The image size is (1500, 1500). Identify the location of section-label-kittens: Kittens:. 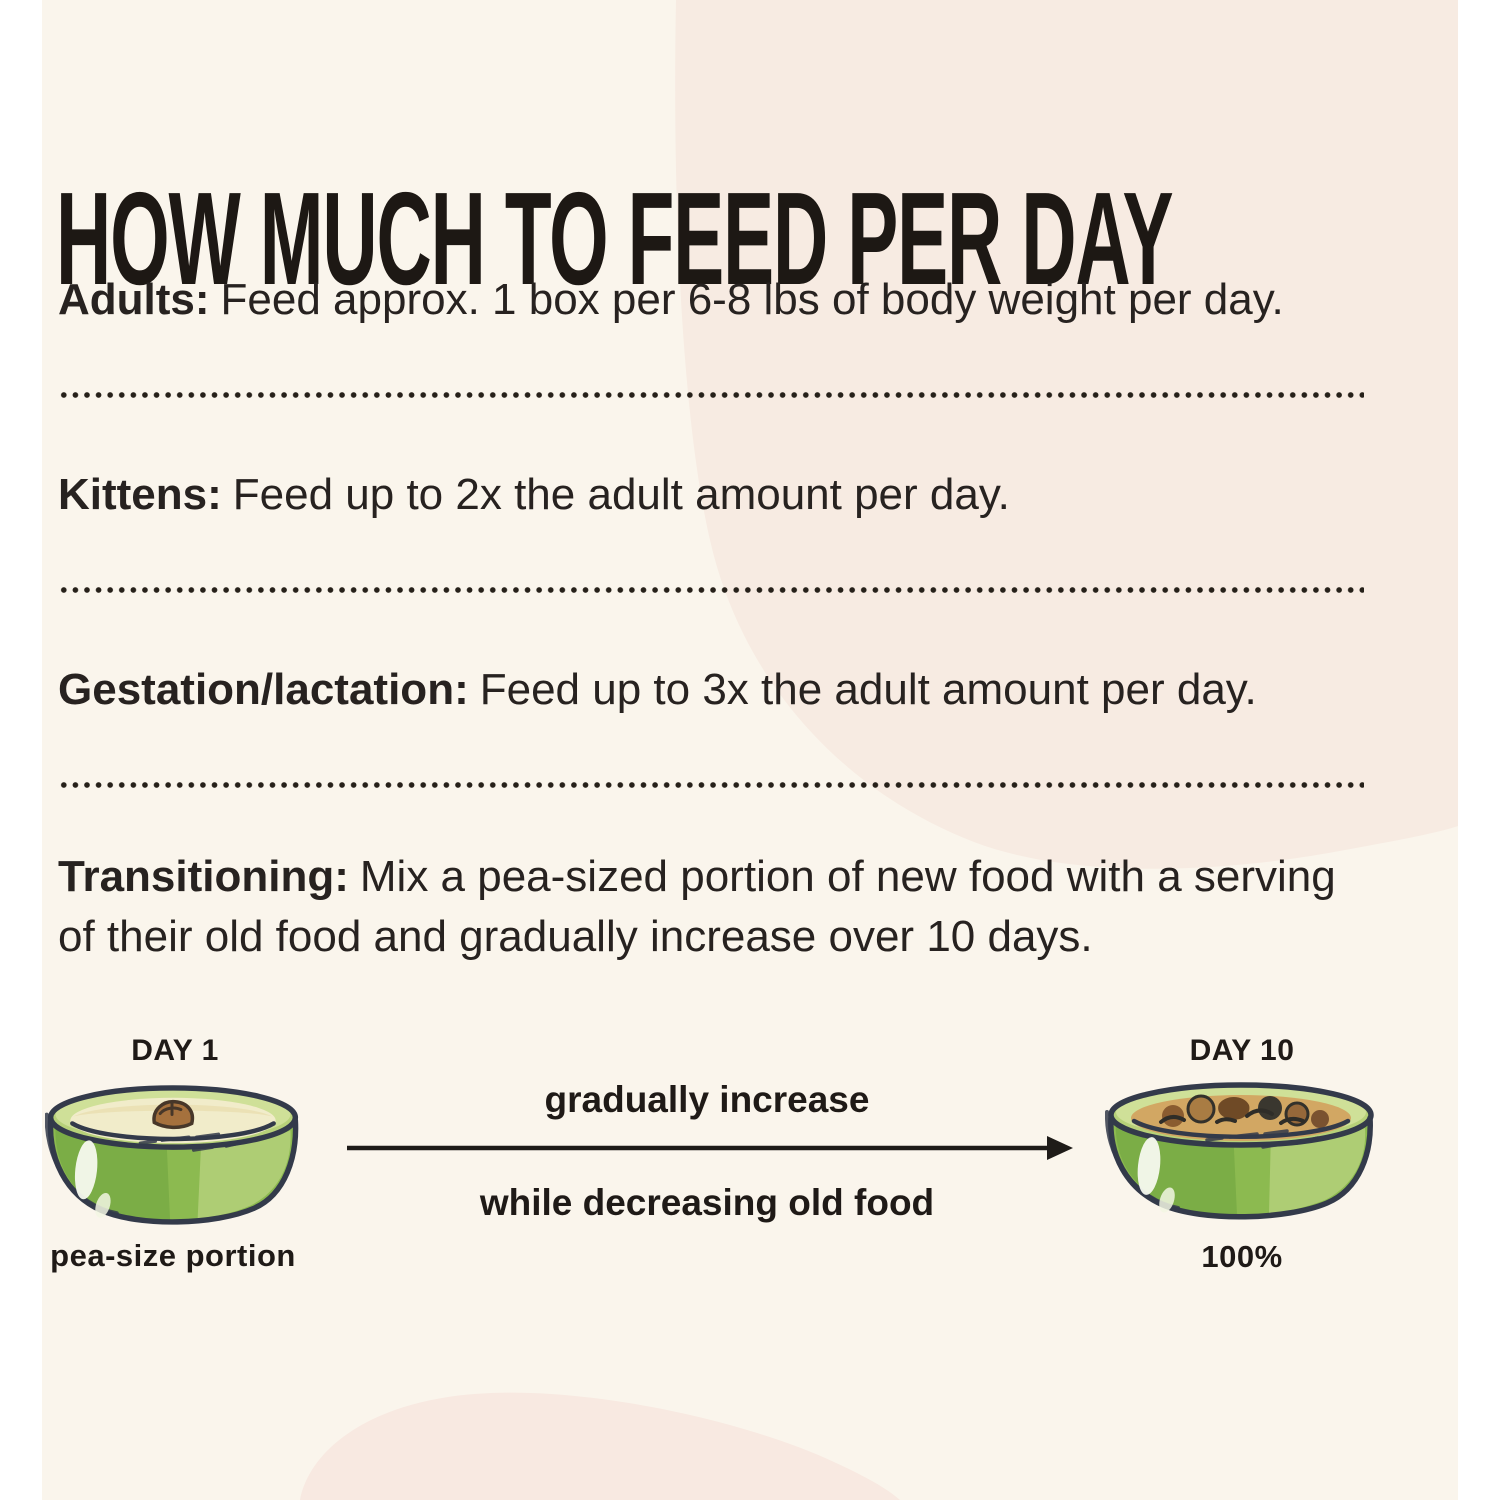
(140, 494).